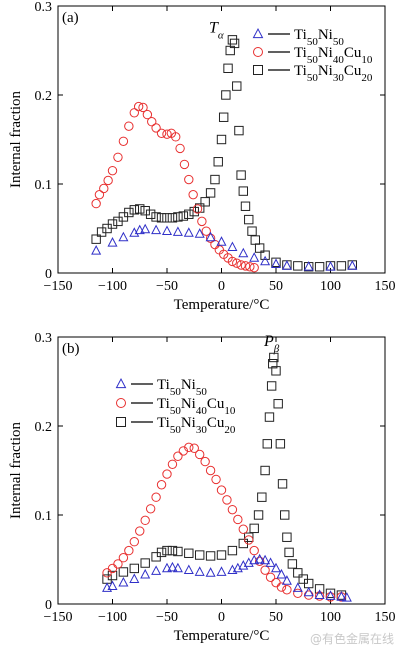 The width and height of the screenshot is (400, 649). What do you see at coordinates (175, 187) in the screenshot?
I see `series-circle` at bounding box center [175, 187].